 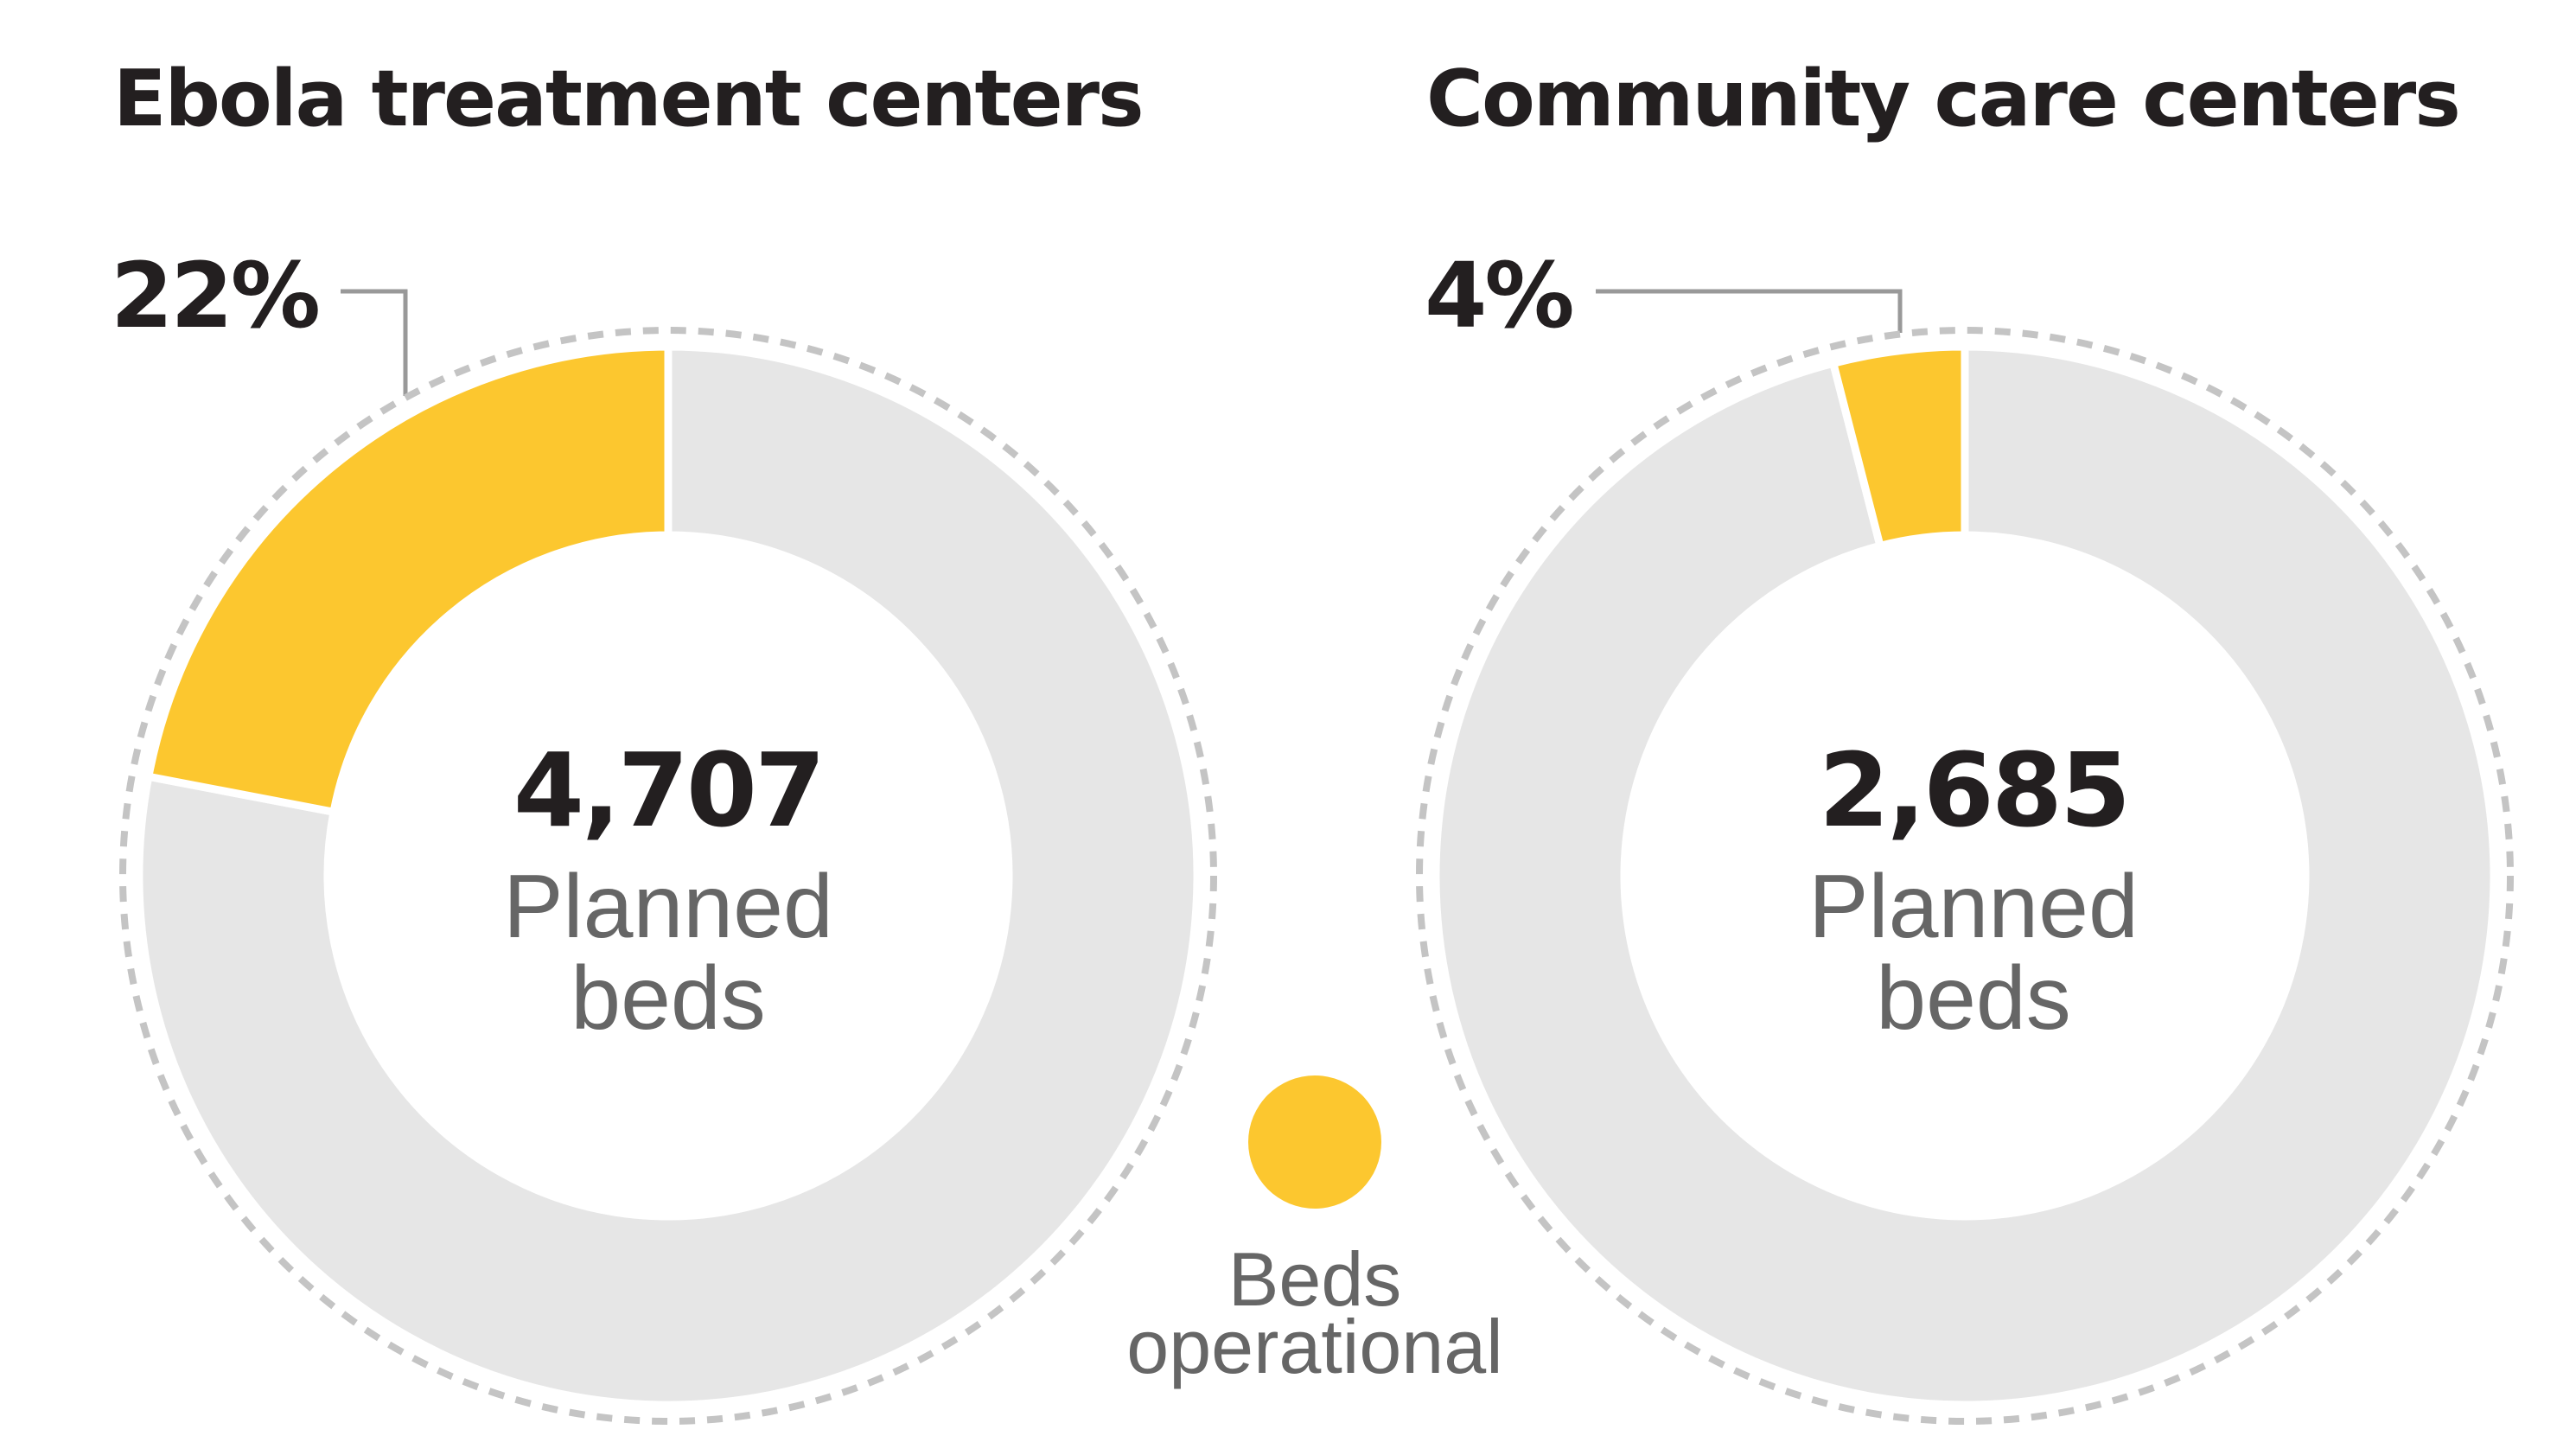 What do you see at coordinates (1498, 295) in the screenshot?
I see `percent-label: 4%` at bounding box center [1498, 295].